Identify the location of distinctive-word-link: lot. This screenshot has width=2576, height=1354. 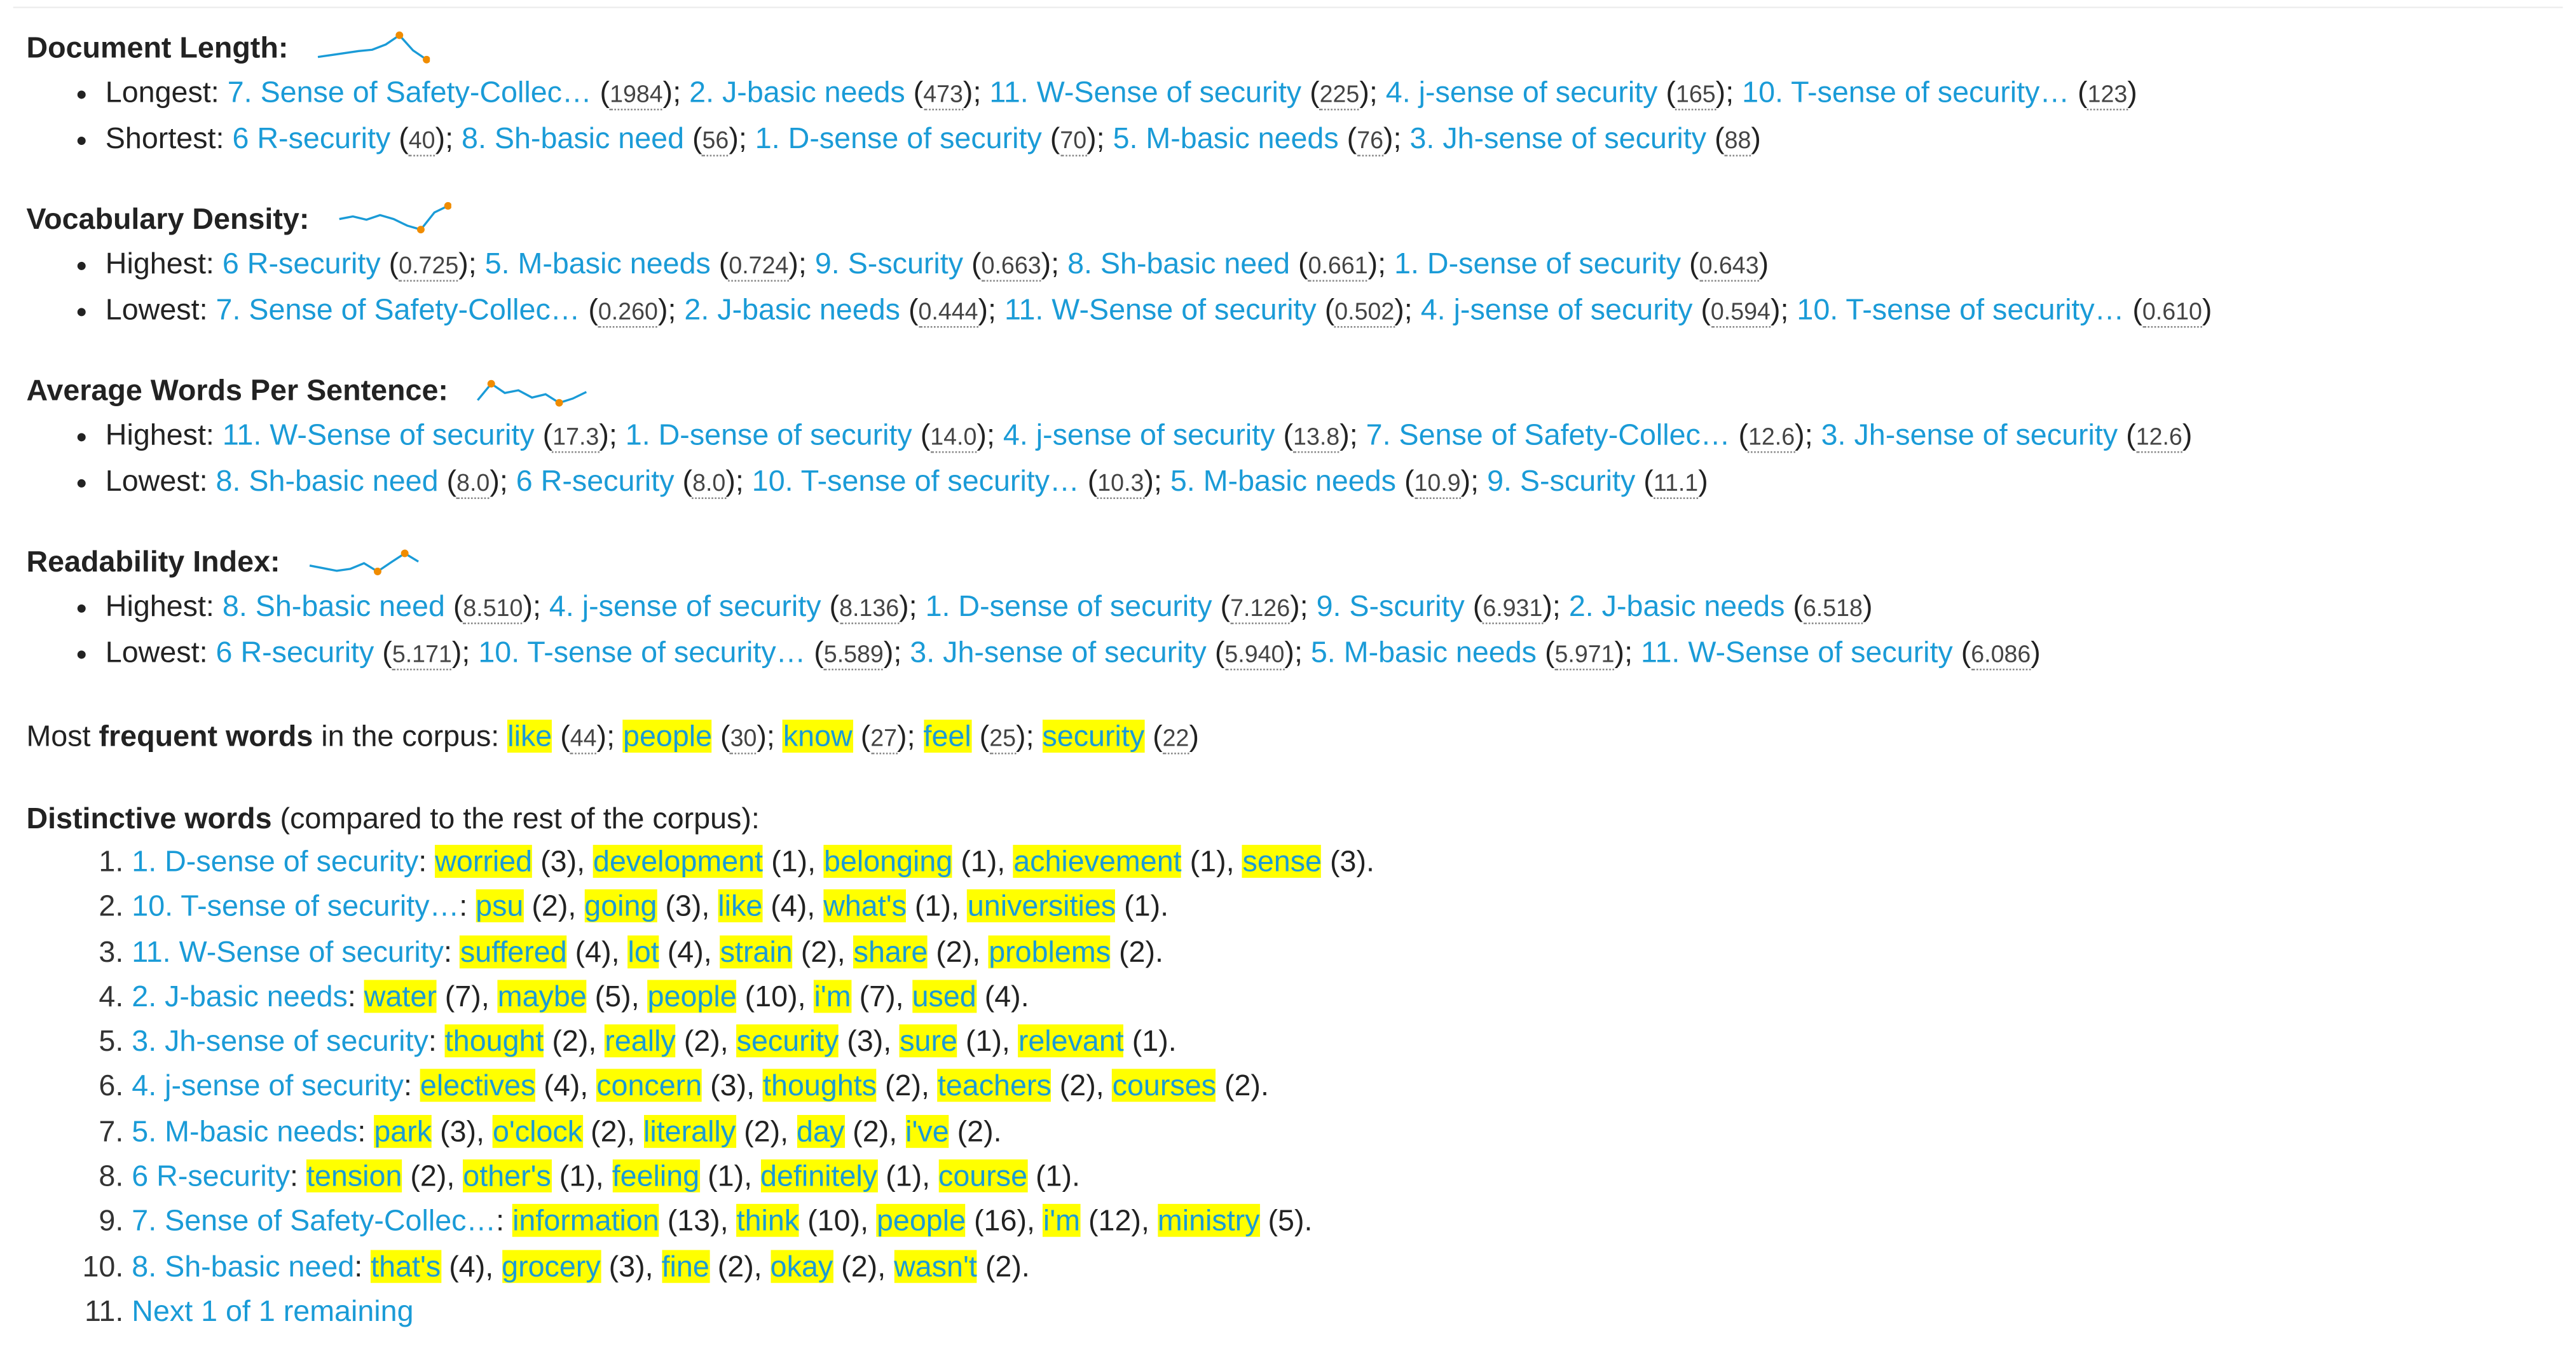
(643, 951).